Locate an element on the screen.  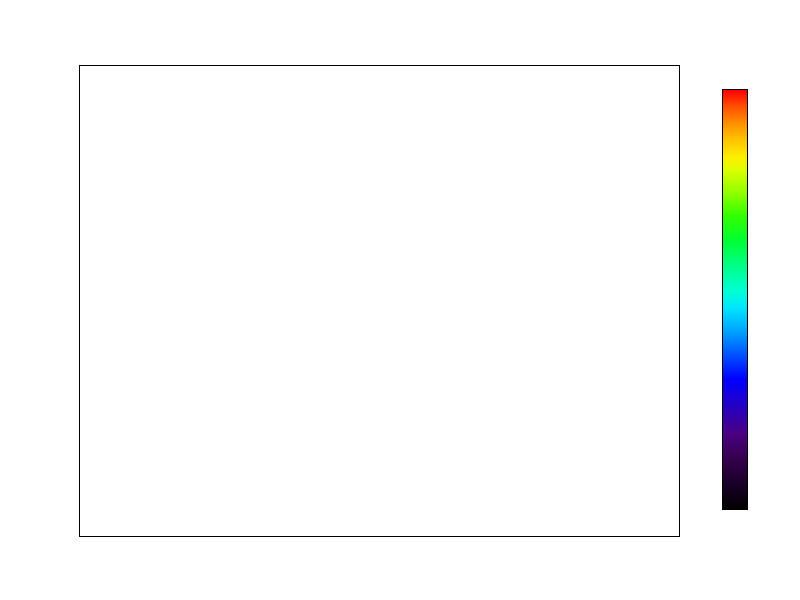
colorbar-group is located at coordinates (750, 295).